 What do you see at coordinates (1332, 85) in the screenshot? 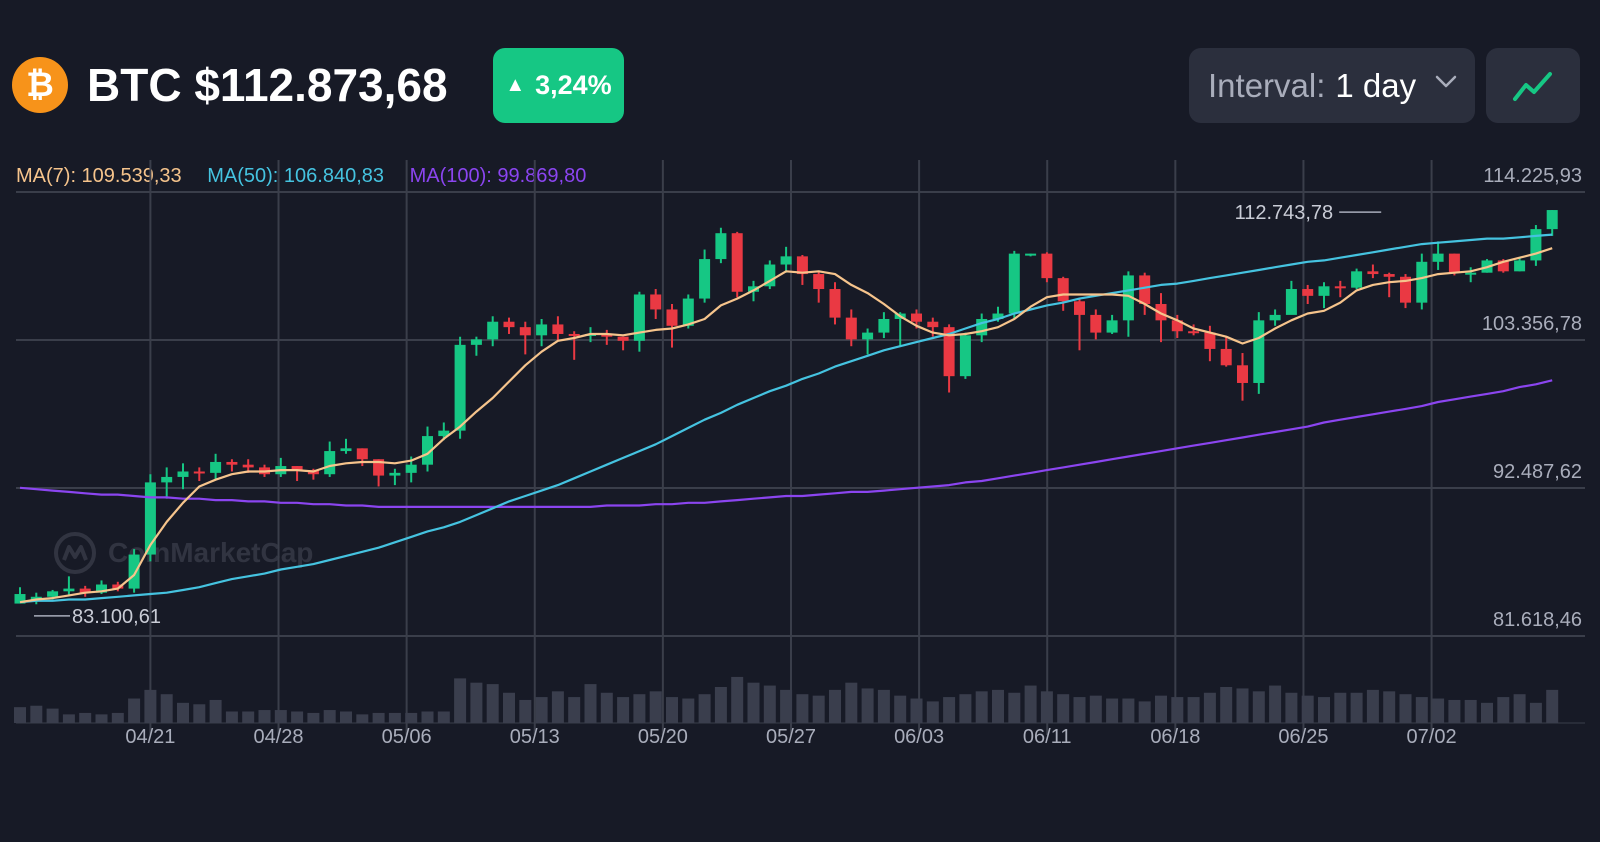
I see `interval-select: Interval: 1 day` at bounding box center [1332, 85].